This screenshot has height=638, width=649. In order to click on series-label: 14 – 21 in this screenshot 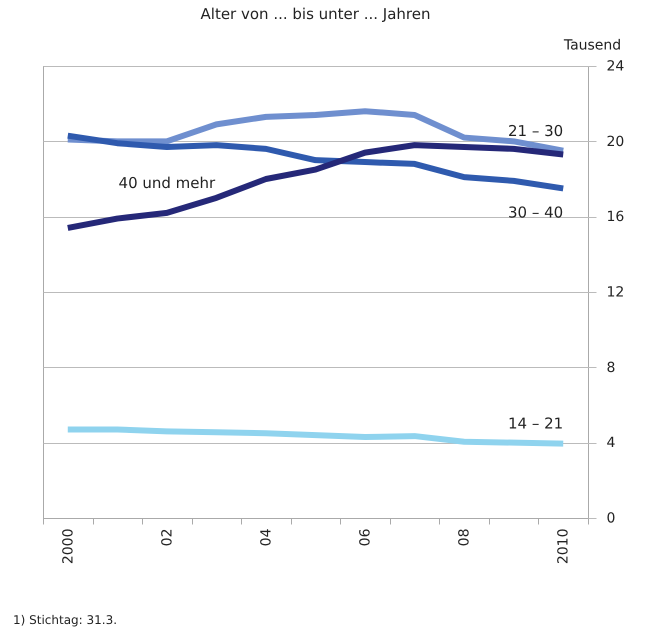, I will do `click(536, 423)`.